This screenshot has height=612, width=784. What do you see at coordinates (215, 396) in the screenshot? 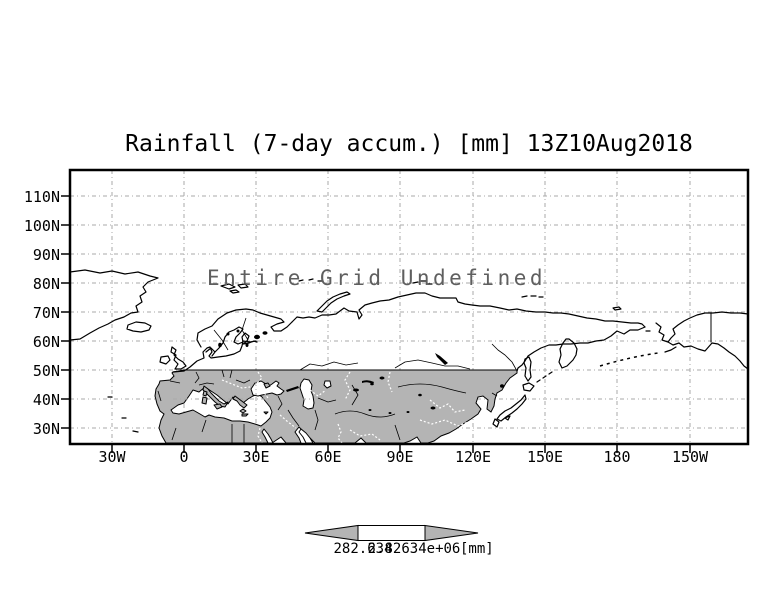
I see `italy` at bounding box center [215, 396].